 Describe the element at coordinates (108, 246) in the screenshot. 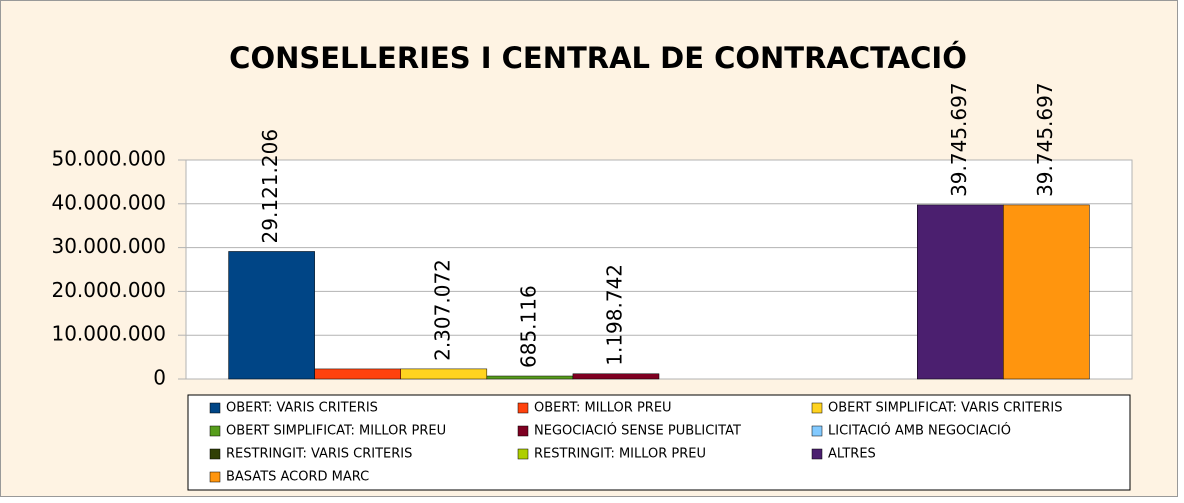

I see `y-tick-label: 30.000.000` at that location.